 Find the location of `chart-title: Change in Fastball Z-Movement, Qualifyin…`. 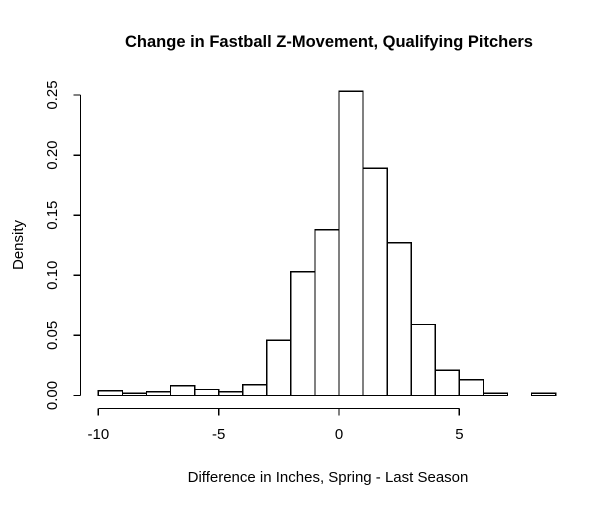

chart-title: Change in Fastball Z-Movement, Qualifyin… is located at coordinates (329, 42).